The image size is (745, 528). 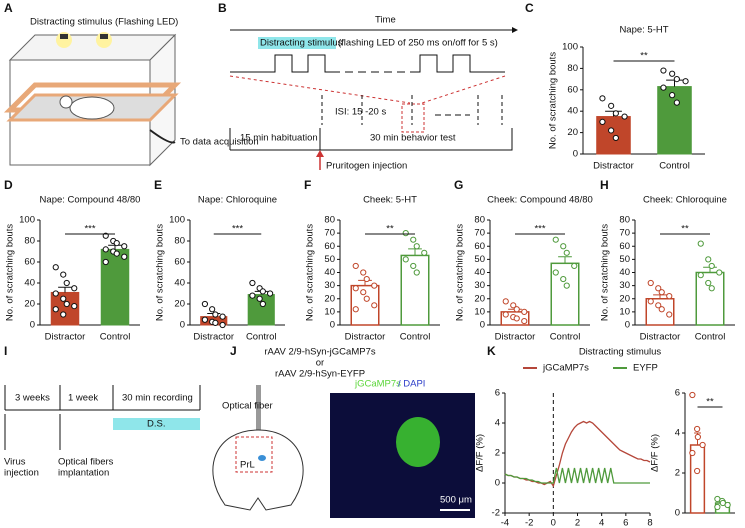 I want to click on chart-title: Cheek: 5-HT, so click(x=390, y=200).